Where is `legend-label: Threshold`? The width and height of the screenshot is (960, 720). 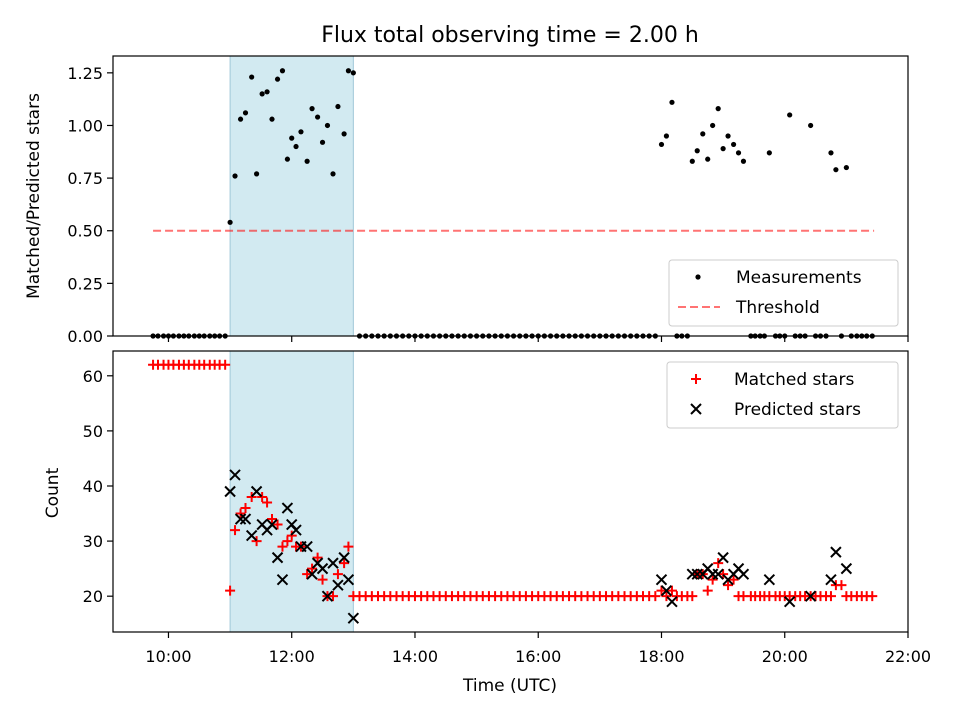 legend-label: Threshold is located at coordinates (777, 308).